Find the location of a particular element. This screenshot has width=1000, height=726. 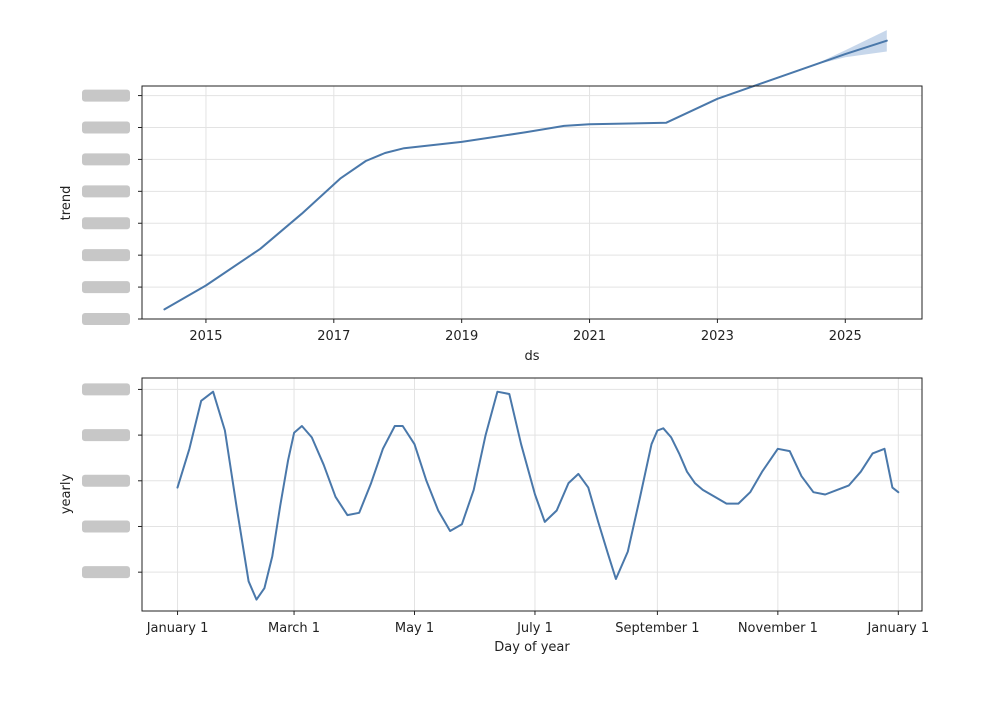

yearly-x-tick-label: November 1 is located at coordinates (778, 628).